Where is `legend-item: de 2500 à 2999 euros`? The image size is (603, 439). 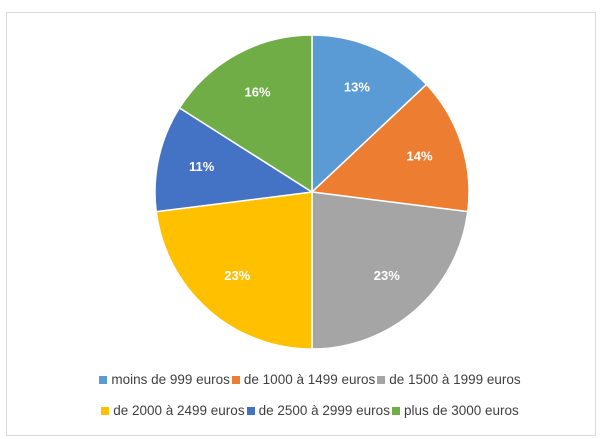 legend-item: de 2500 à 2999 euros is located at coordinates (318, 410).